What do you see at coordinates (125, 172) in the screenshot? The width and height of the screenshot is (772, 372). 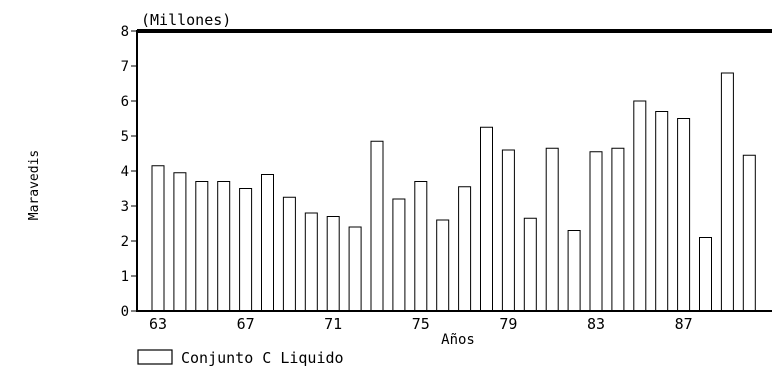 I see `y-tick-label: 4` at bounding box center [125, 172].